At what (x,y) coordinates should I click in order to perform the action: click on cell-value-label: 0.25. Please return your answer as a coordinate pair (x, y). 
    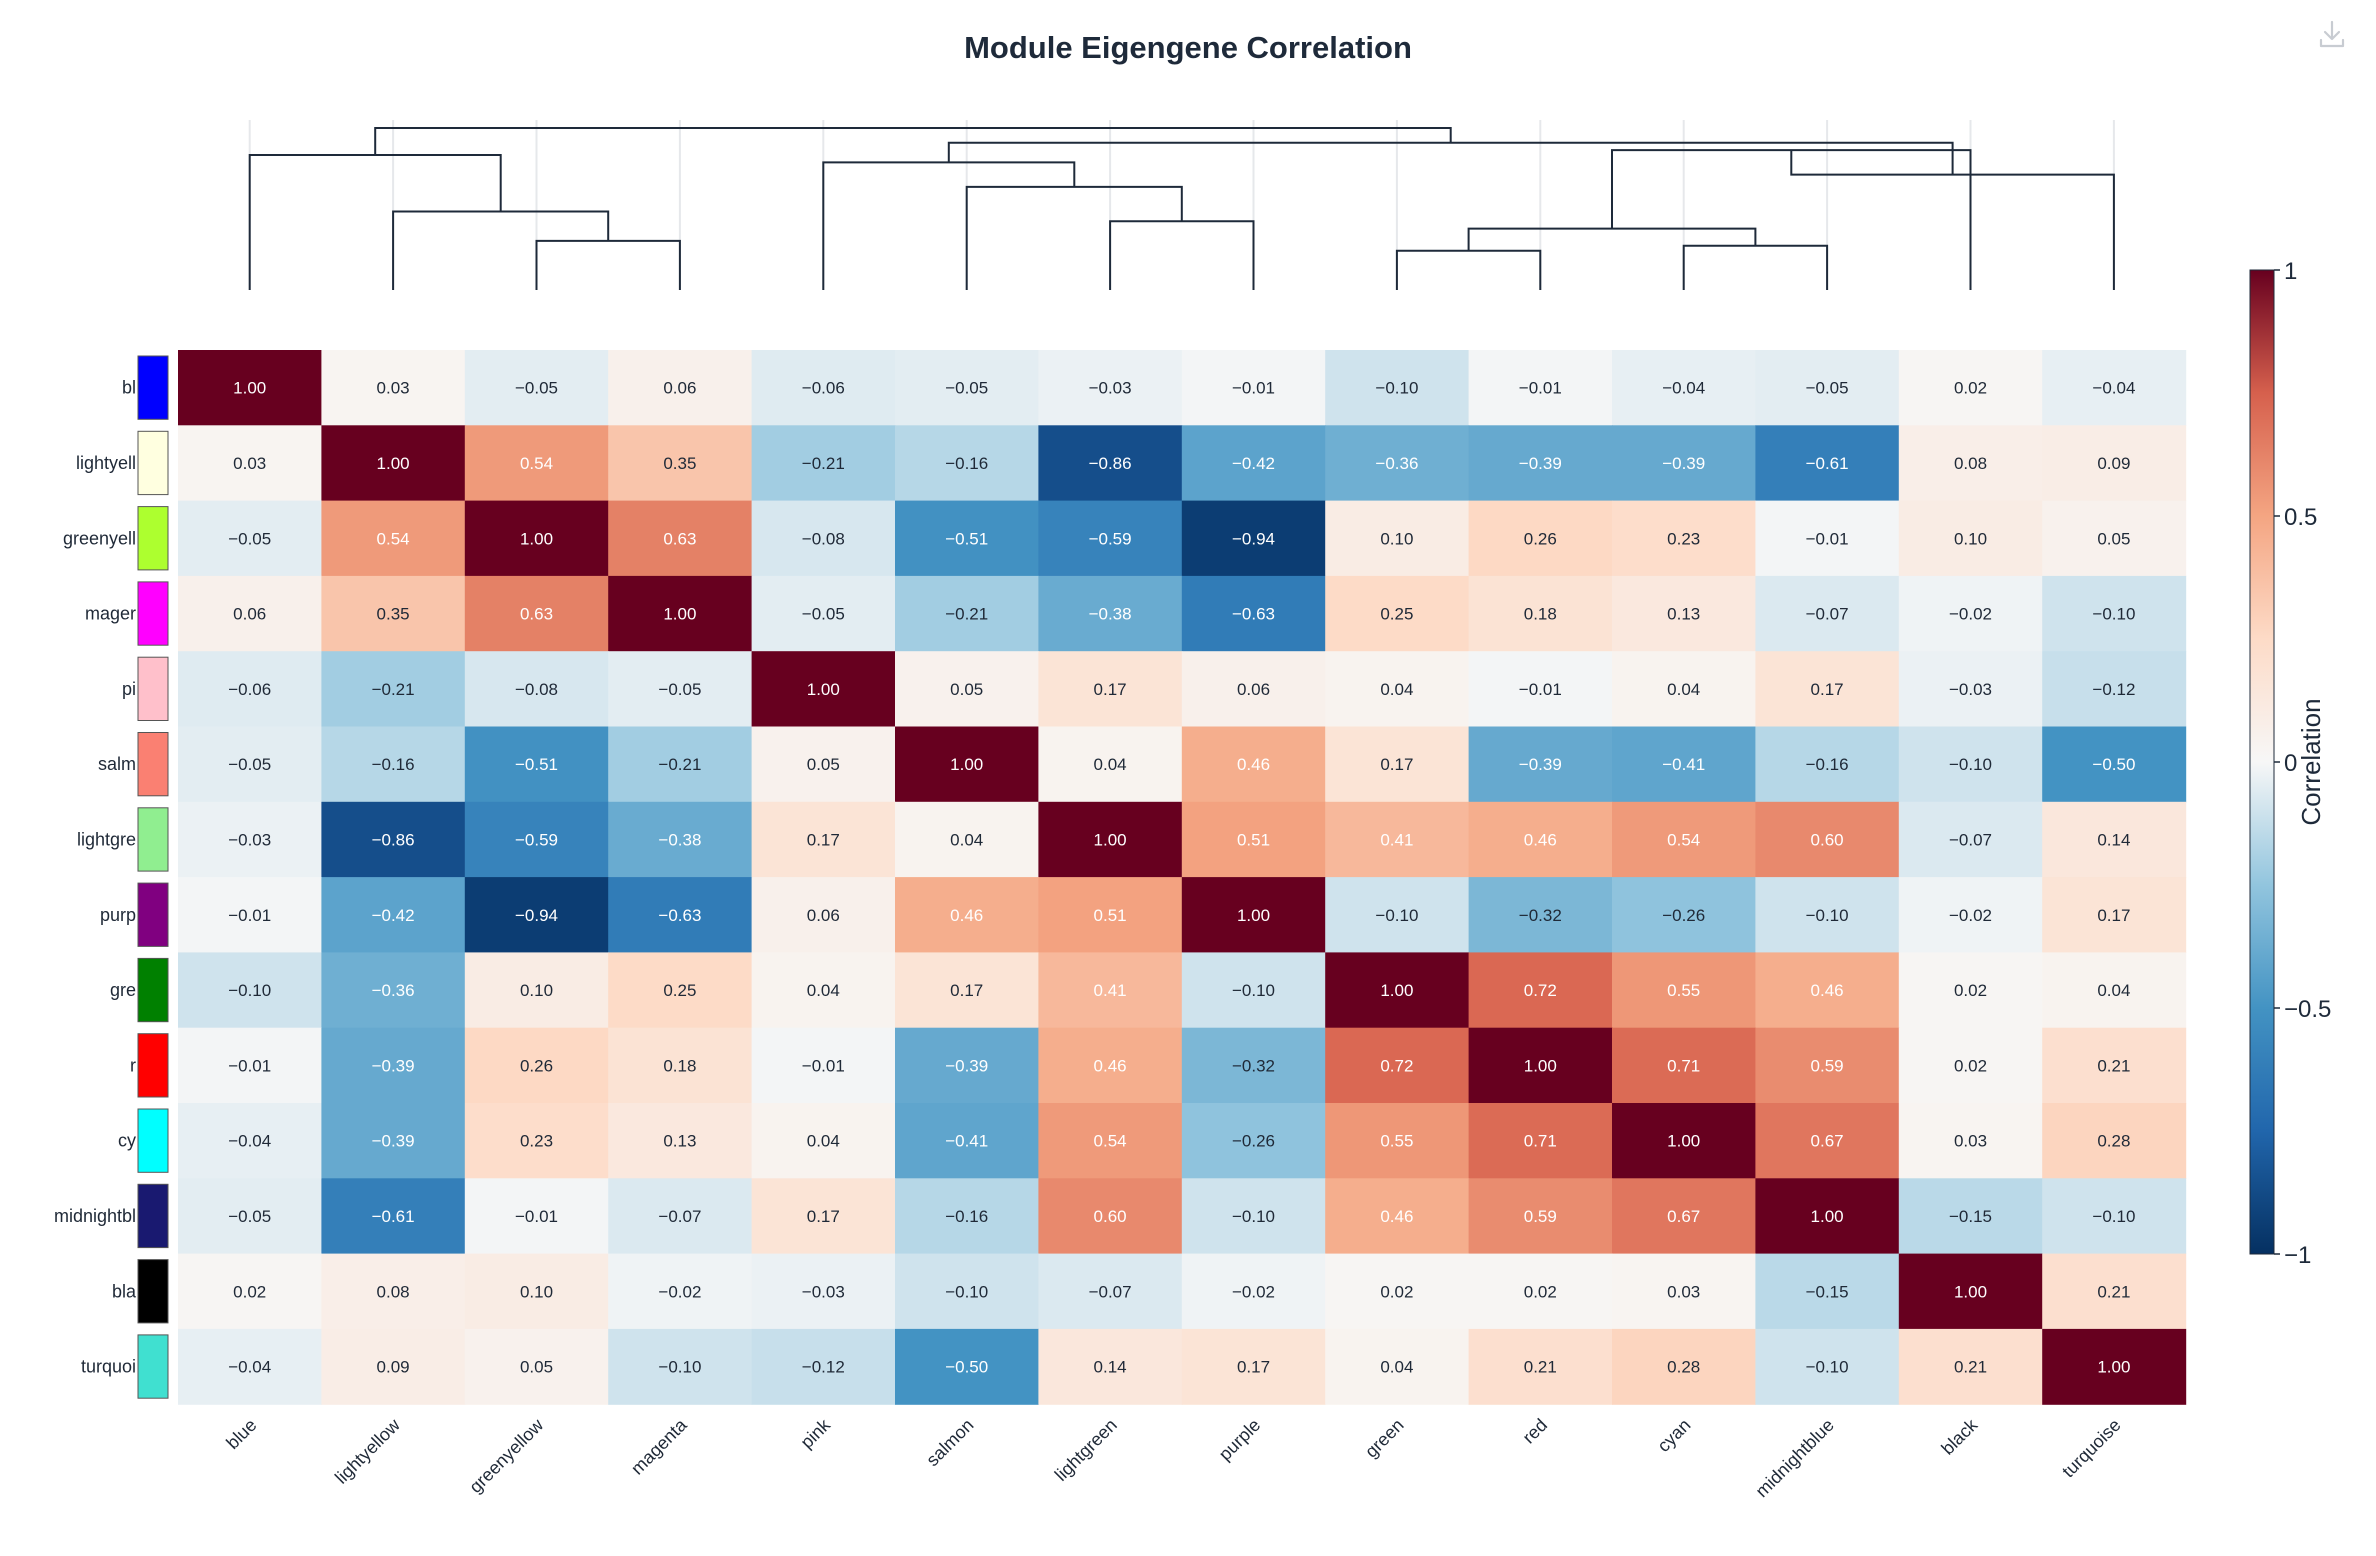
    Looking at the image, I should click on (1396, 614).